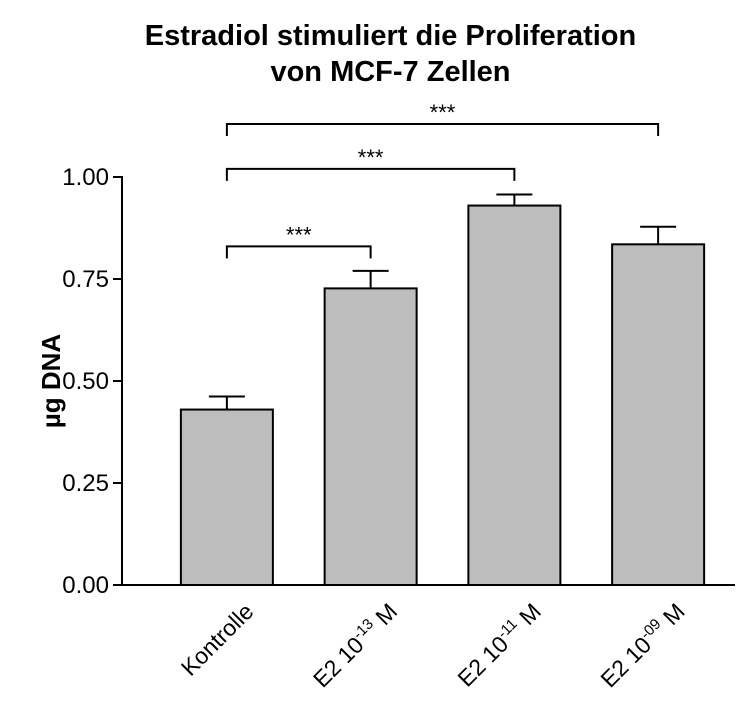 This screenshot has width=741, height=716. Describe the element at coordinates (217, 639) in the screenshot. I see `x-tick-label: Kontrolle` at that location.